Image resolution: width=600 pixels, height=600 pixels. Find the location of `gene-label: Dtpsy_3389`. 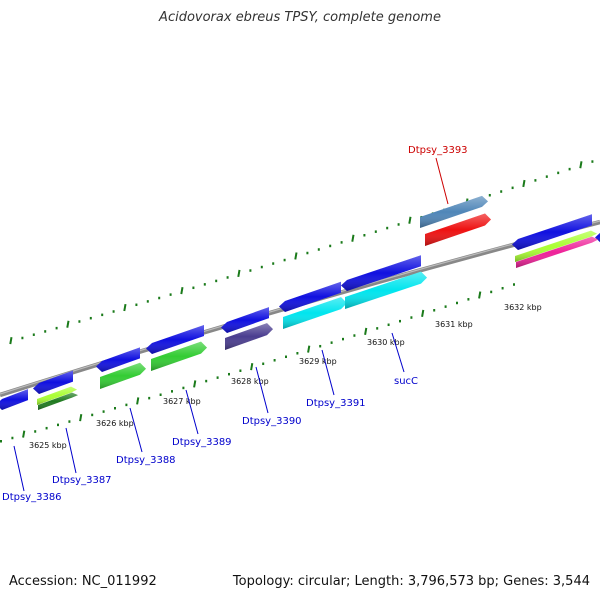

gene-label: Dtpsy_3389 is located at coordinates (202, 442).